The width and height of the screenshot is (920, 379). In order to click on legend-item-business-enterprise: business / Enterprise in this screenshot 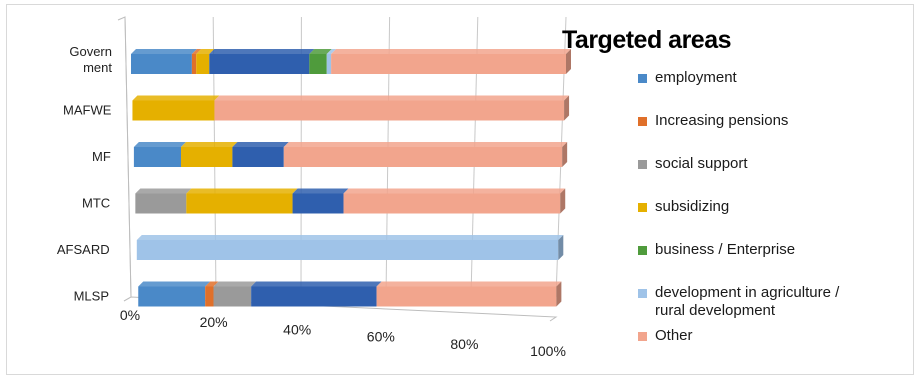, I will do `click(732, 262)`.